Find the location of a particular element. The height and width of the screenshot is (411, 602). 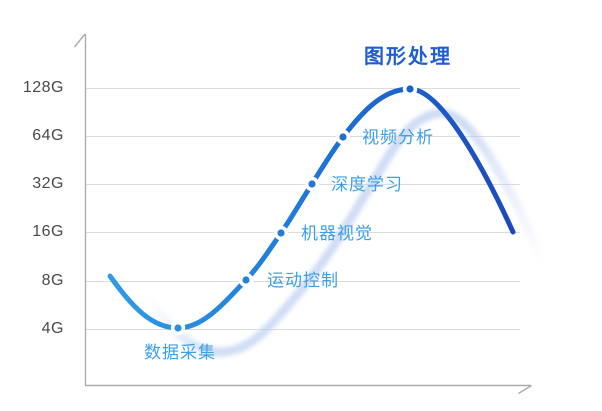

y-axis-arrow-icon is located at coordinates (79, 40).